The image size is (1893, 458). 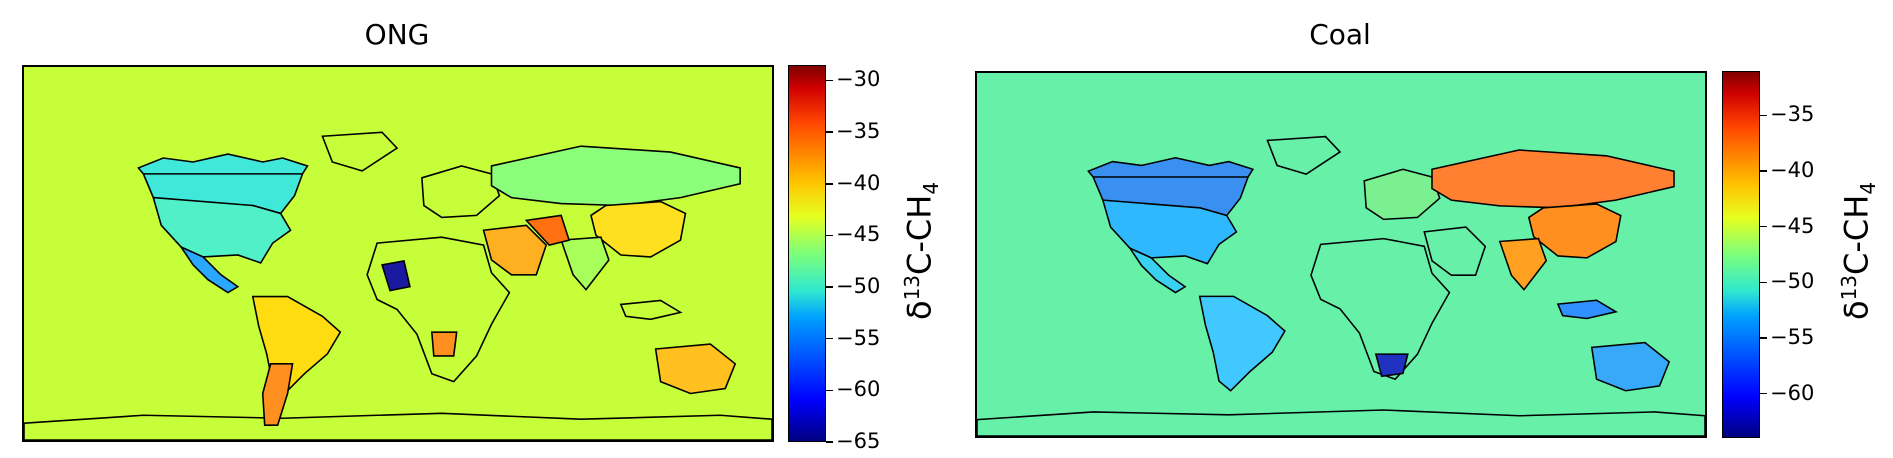 I want to click on ong-colorbar-label: δ13C-CH4, so click(x=922, y=250).